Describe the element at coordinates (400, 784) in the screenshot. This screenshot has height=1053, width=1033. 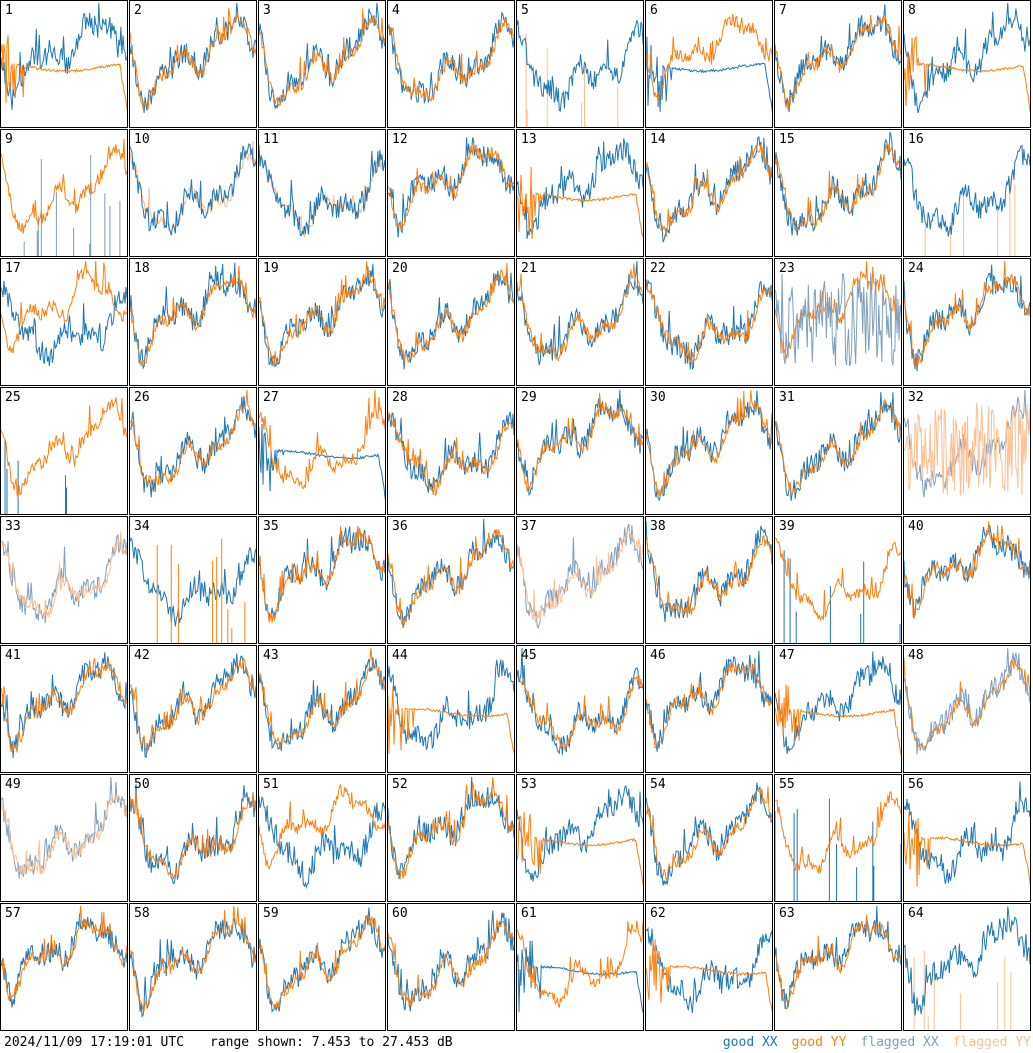
I see `panel-number: 52` at that location.